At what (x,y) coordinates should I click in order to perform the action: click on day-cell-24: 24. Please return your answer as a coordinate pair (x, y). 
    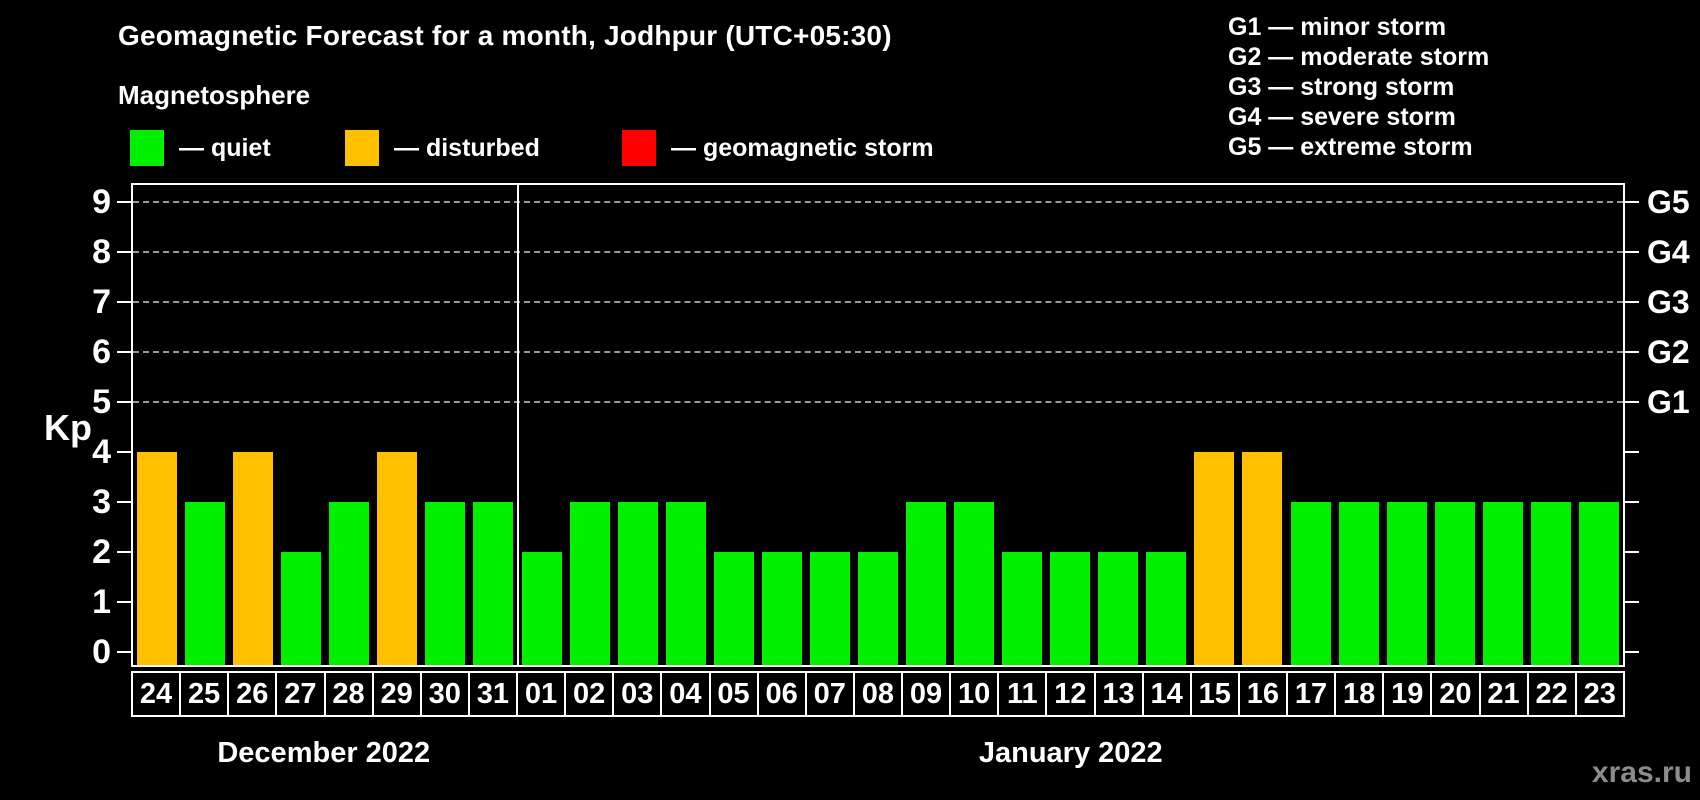
    Looking at the image, I should click on (156, 694).